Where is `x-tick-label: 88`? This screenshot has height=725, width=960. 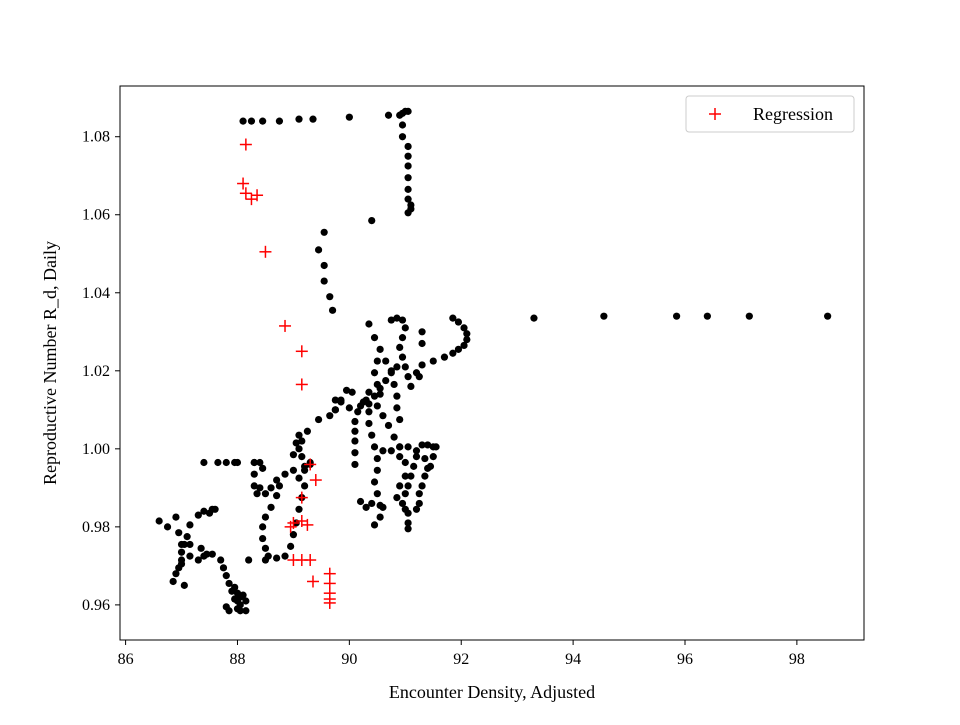 x-tick-label: 88 is located at coordinates (237, 659).